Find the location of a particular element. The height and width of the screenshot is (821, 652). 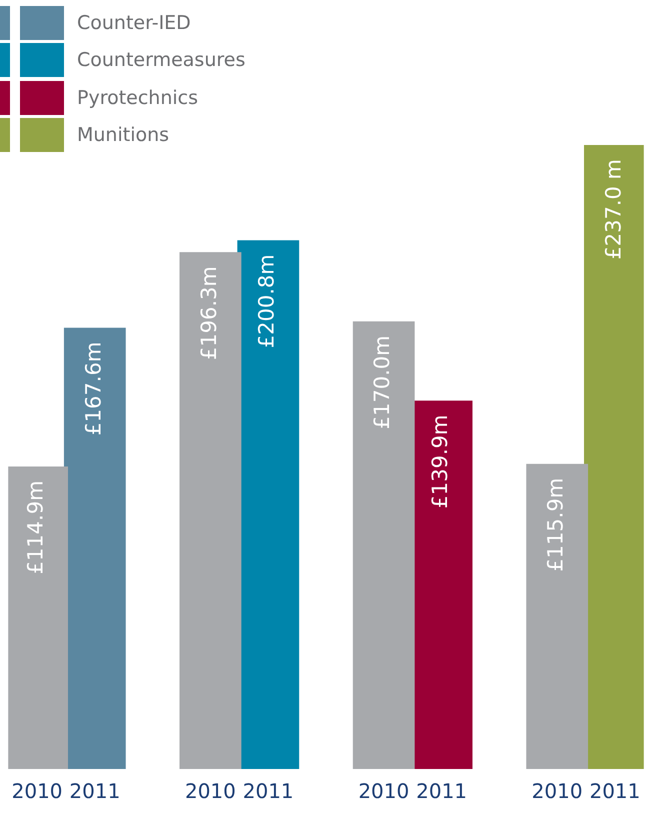

data-label: £170.0m is located at coordinates (382, 382).